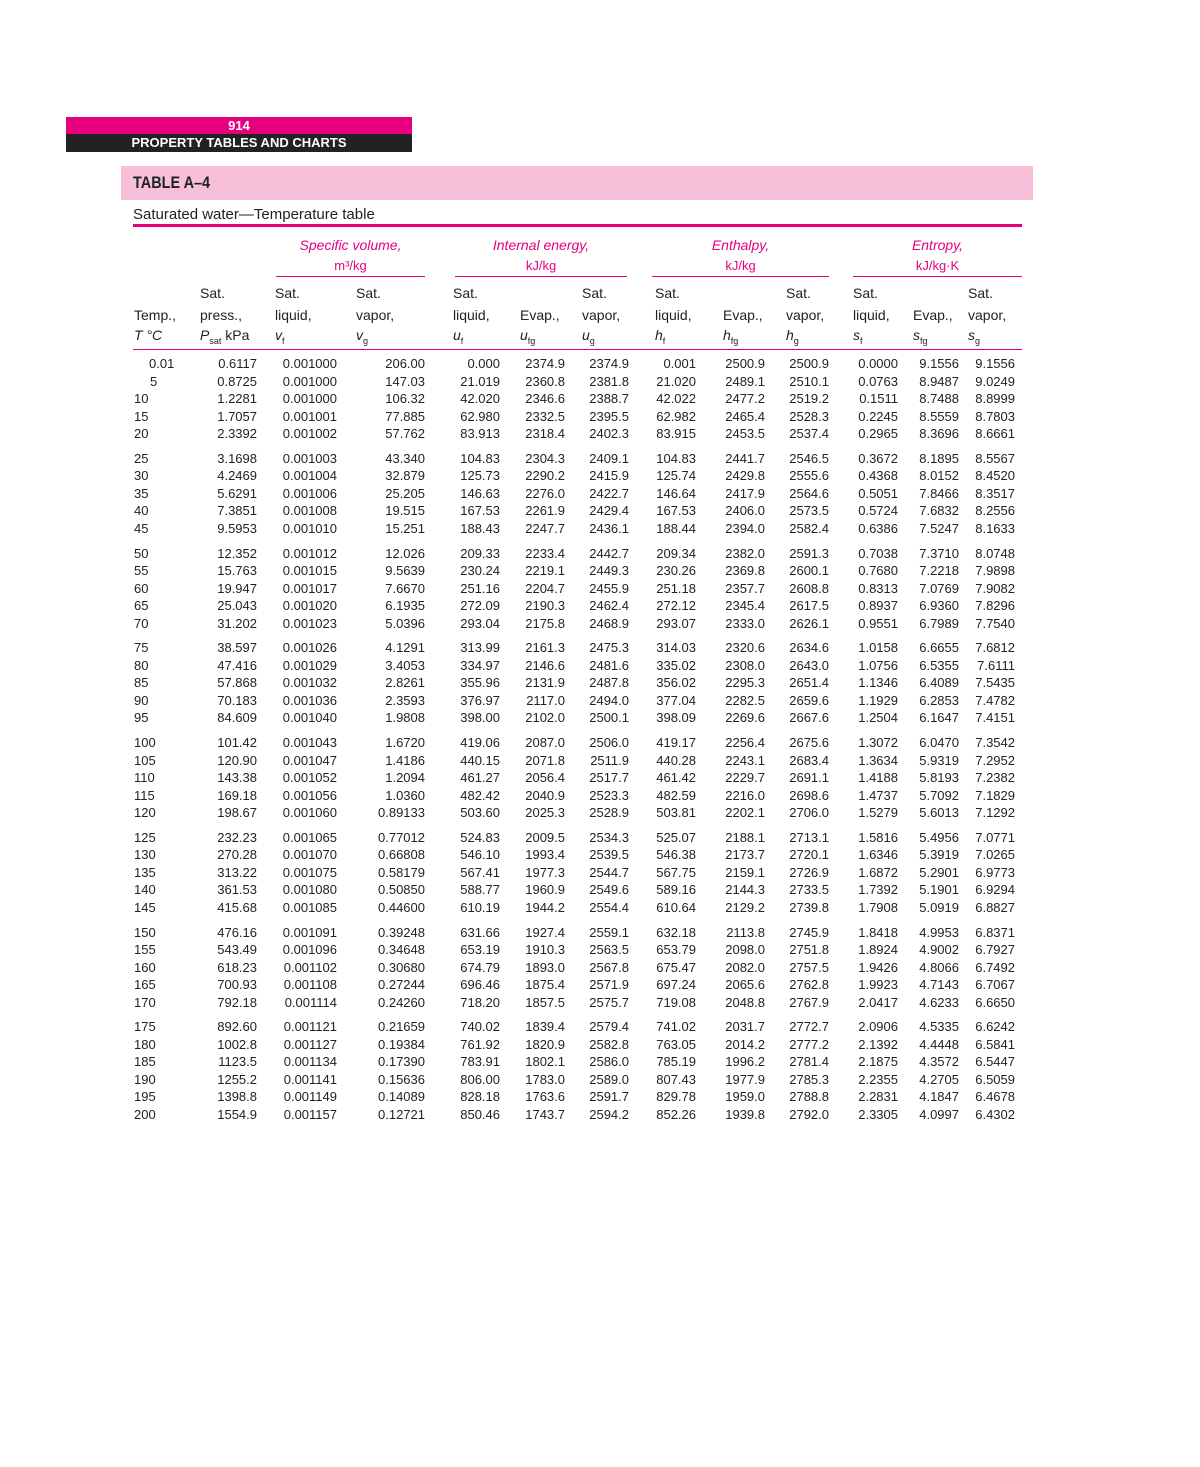 This screenshot has height=1467, width=1200. I want to click on table-cell: 2720.1, so click(809, 855).